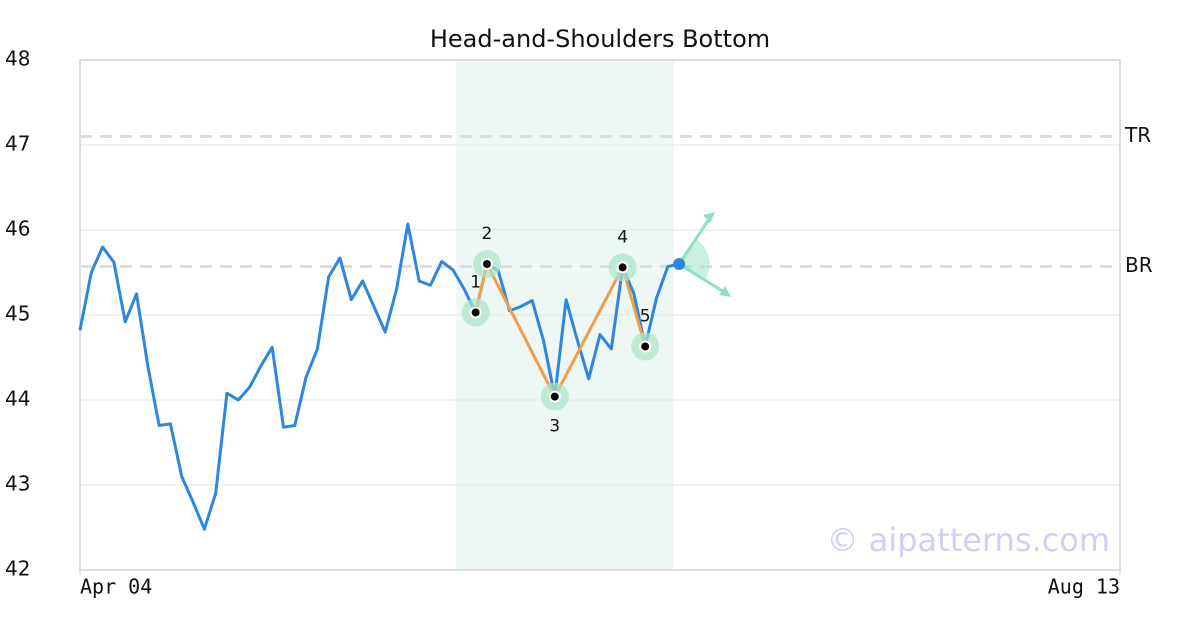  Describe the element at coordinates (694, 260) in the screenshot. I see `breakout-wedge` at that location.